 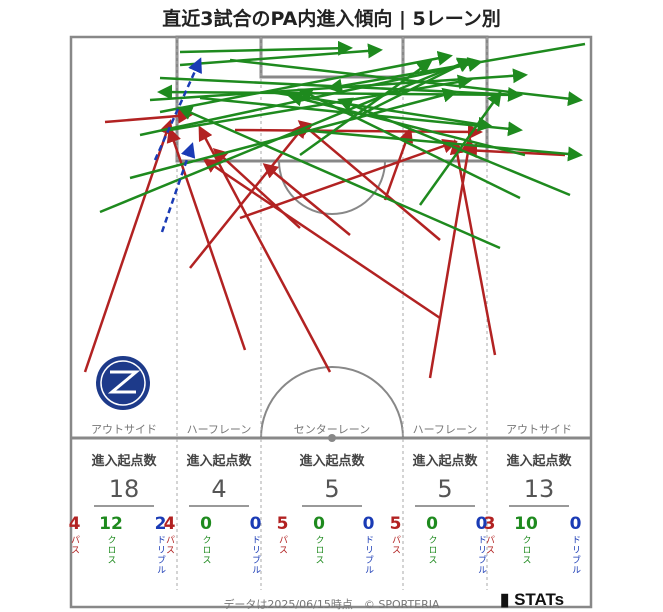 I want to click on lane-stats-halfspace-left: 進入起点数 4 4 パス 0 クロス 0 ドリブル, so click(x=213, y=512).